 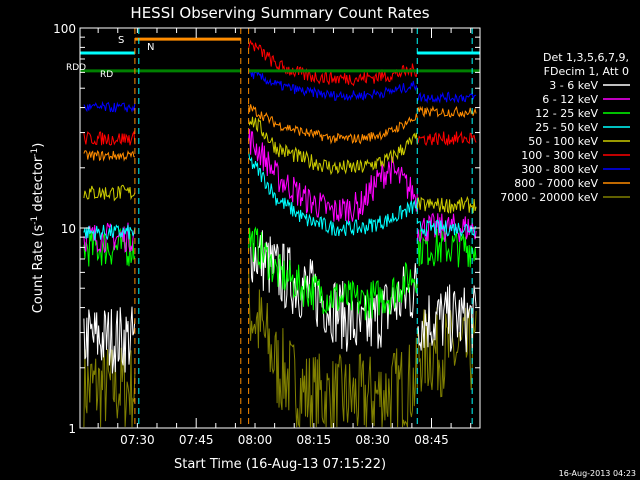 What do you see at coordinates (255, 440) in the screenshot?
I see `x-tick-label: 08:00` at bounding box center [255, 440].